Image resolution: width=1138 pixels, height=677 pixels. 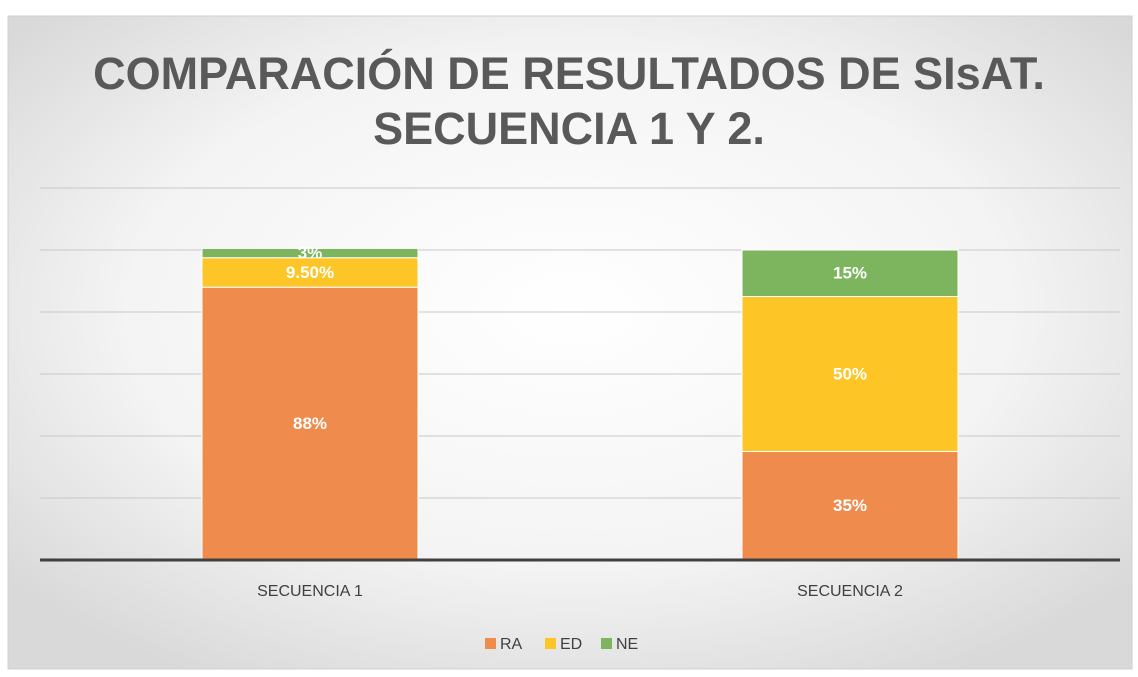 What do you see at coordinates (511, 644) in the screenshot?
I see `legend-label: RA` at bounding box center [511, 644].